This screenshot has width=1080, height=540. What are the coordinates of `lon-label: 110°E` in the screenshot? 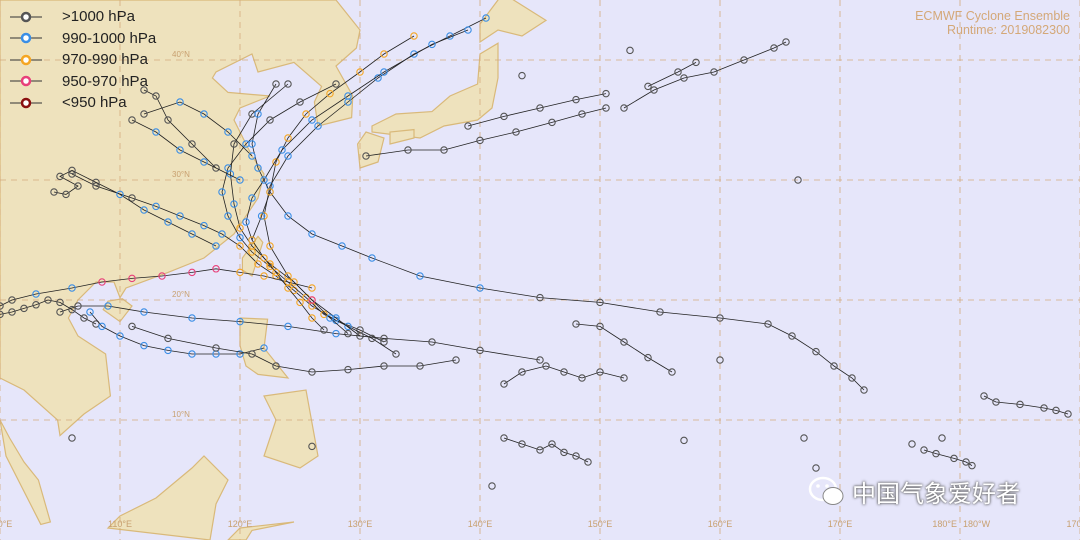 It's located at (120, 524).